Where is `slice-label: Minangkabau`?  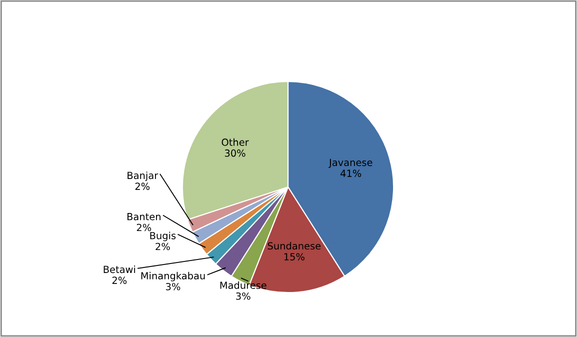 slice-label: Minangkabau is located at coordinates (173, 277).